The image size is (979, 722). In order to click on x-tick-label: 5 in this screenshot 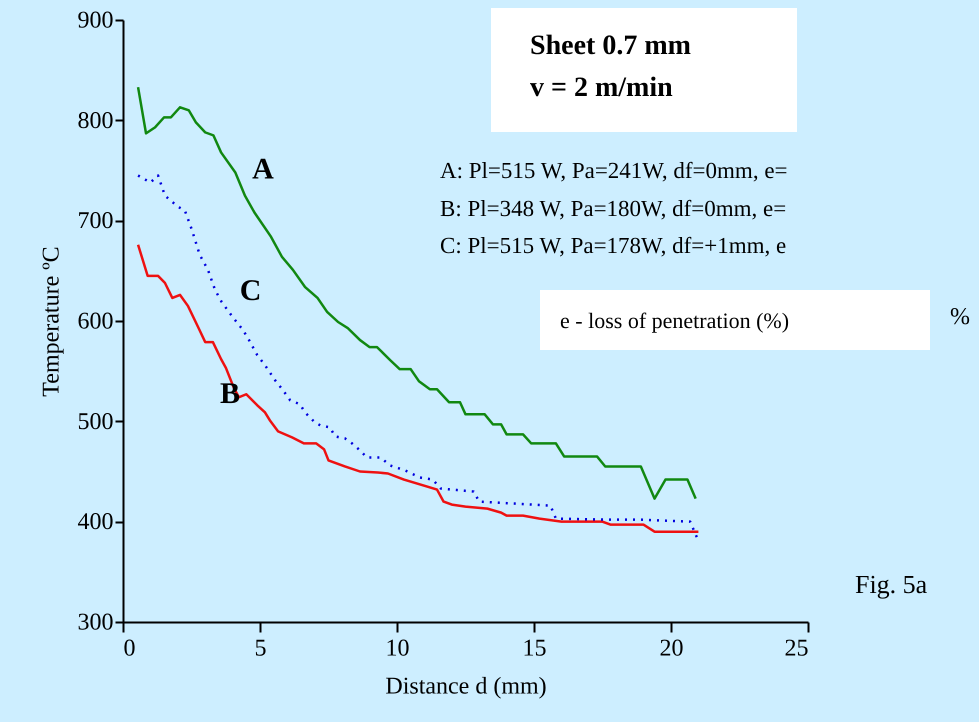, I will do `click(260, 649)`.